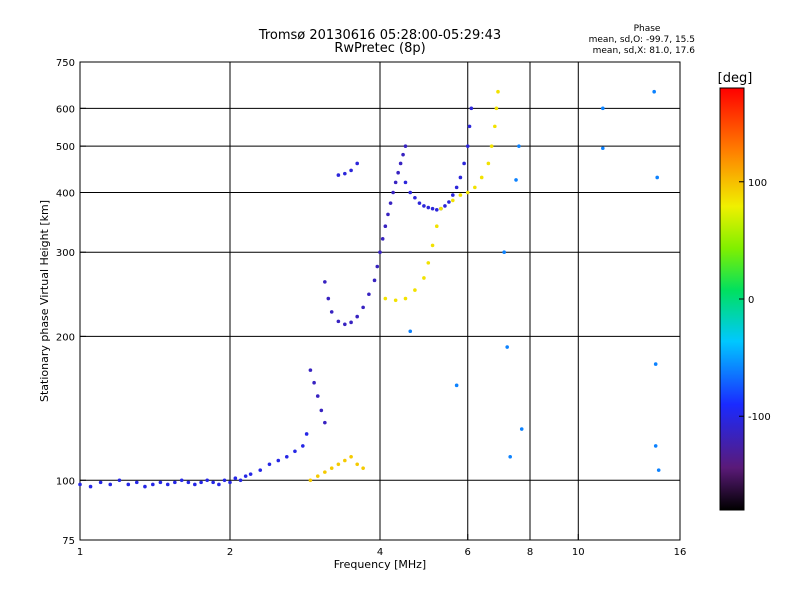 This screenshot has width=800, height=600. Describe the element at coordinates (647, 29) in the screenshot. I see `stats-heading: Phase` at that location.